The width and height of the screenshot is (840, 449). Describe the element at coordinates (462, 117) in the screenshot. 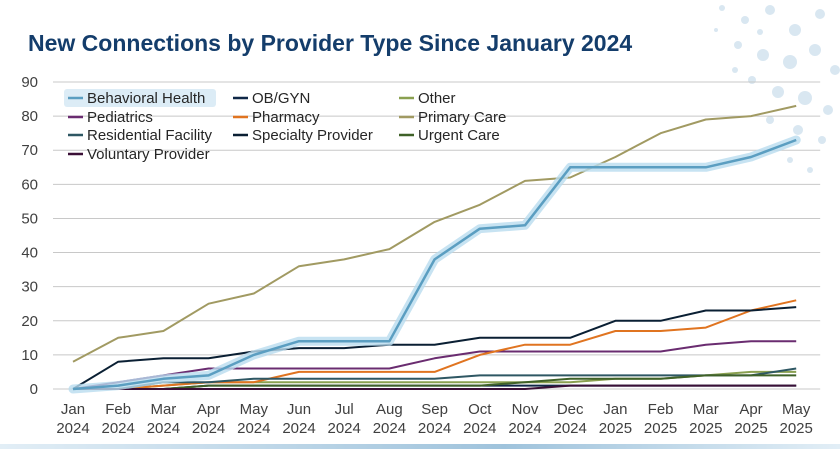

I see `legend-label-primary-care: Primary Care` at that location.